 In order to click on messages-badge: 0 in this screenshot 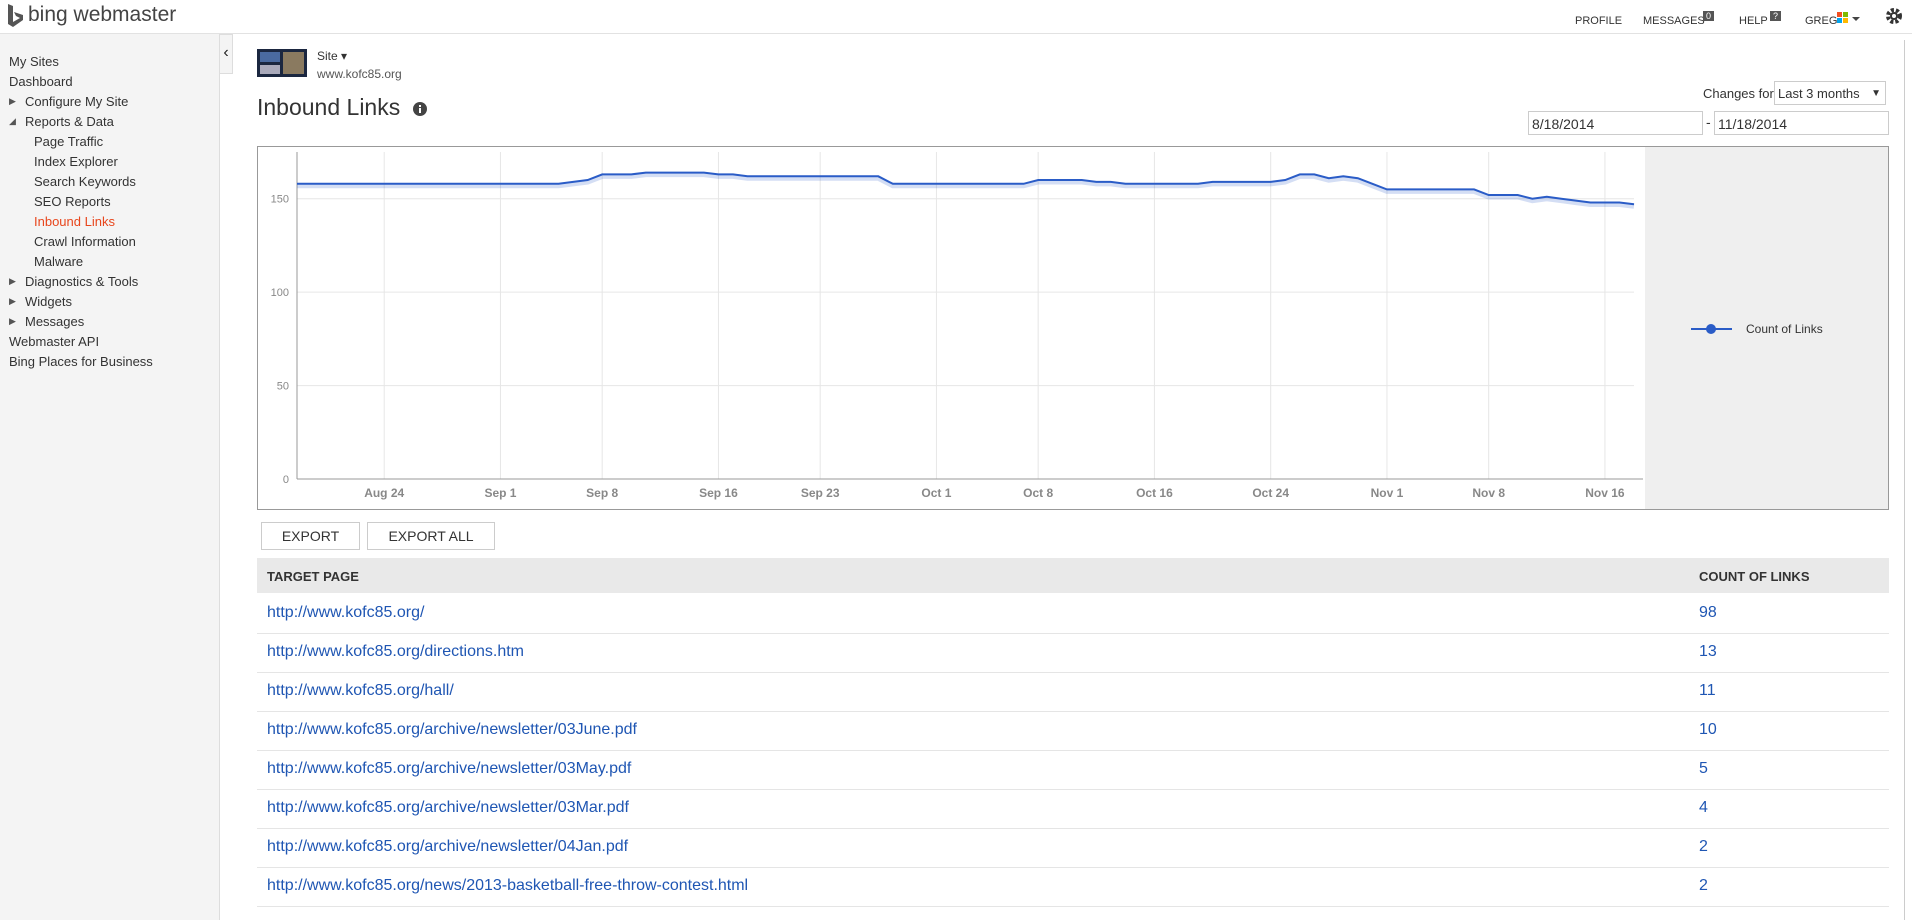, I will do `click(1709, 16)`.